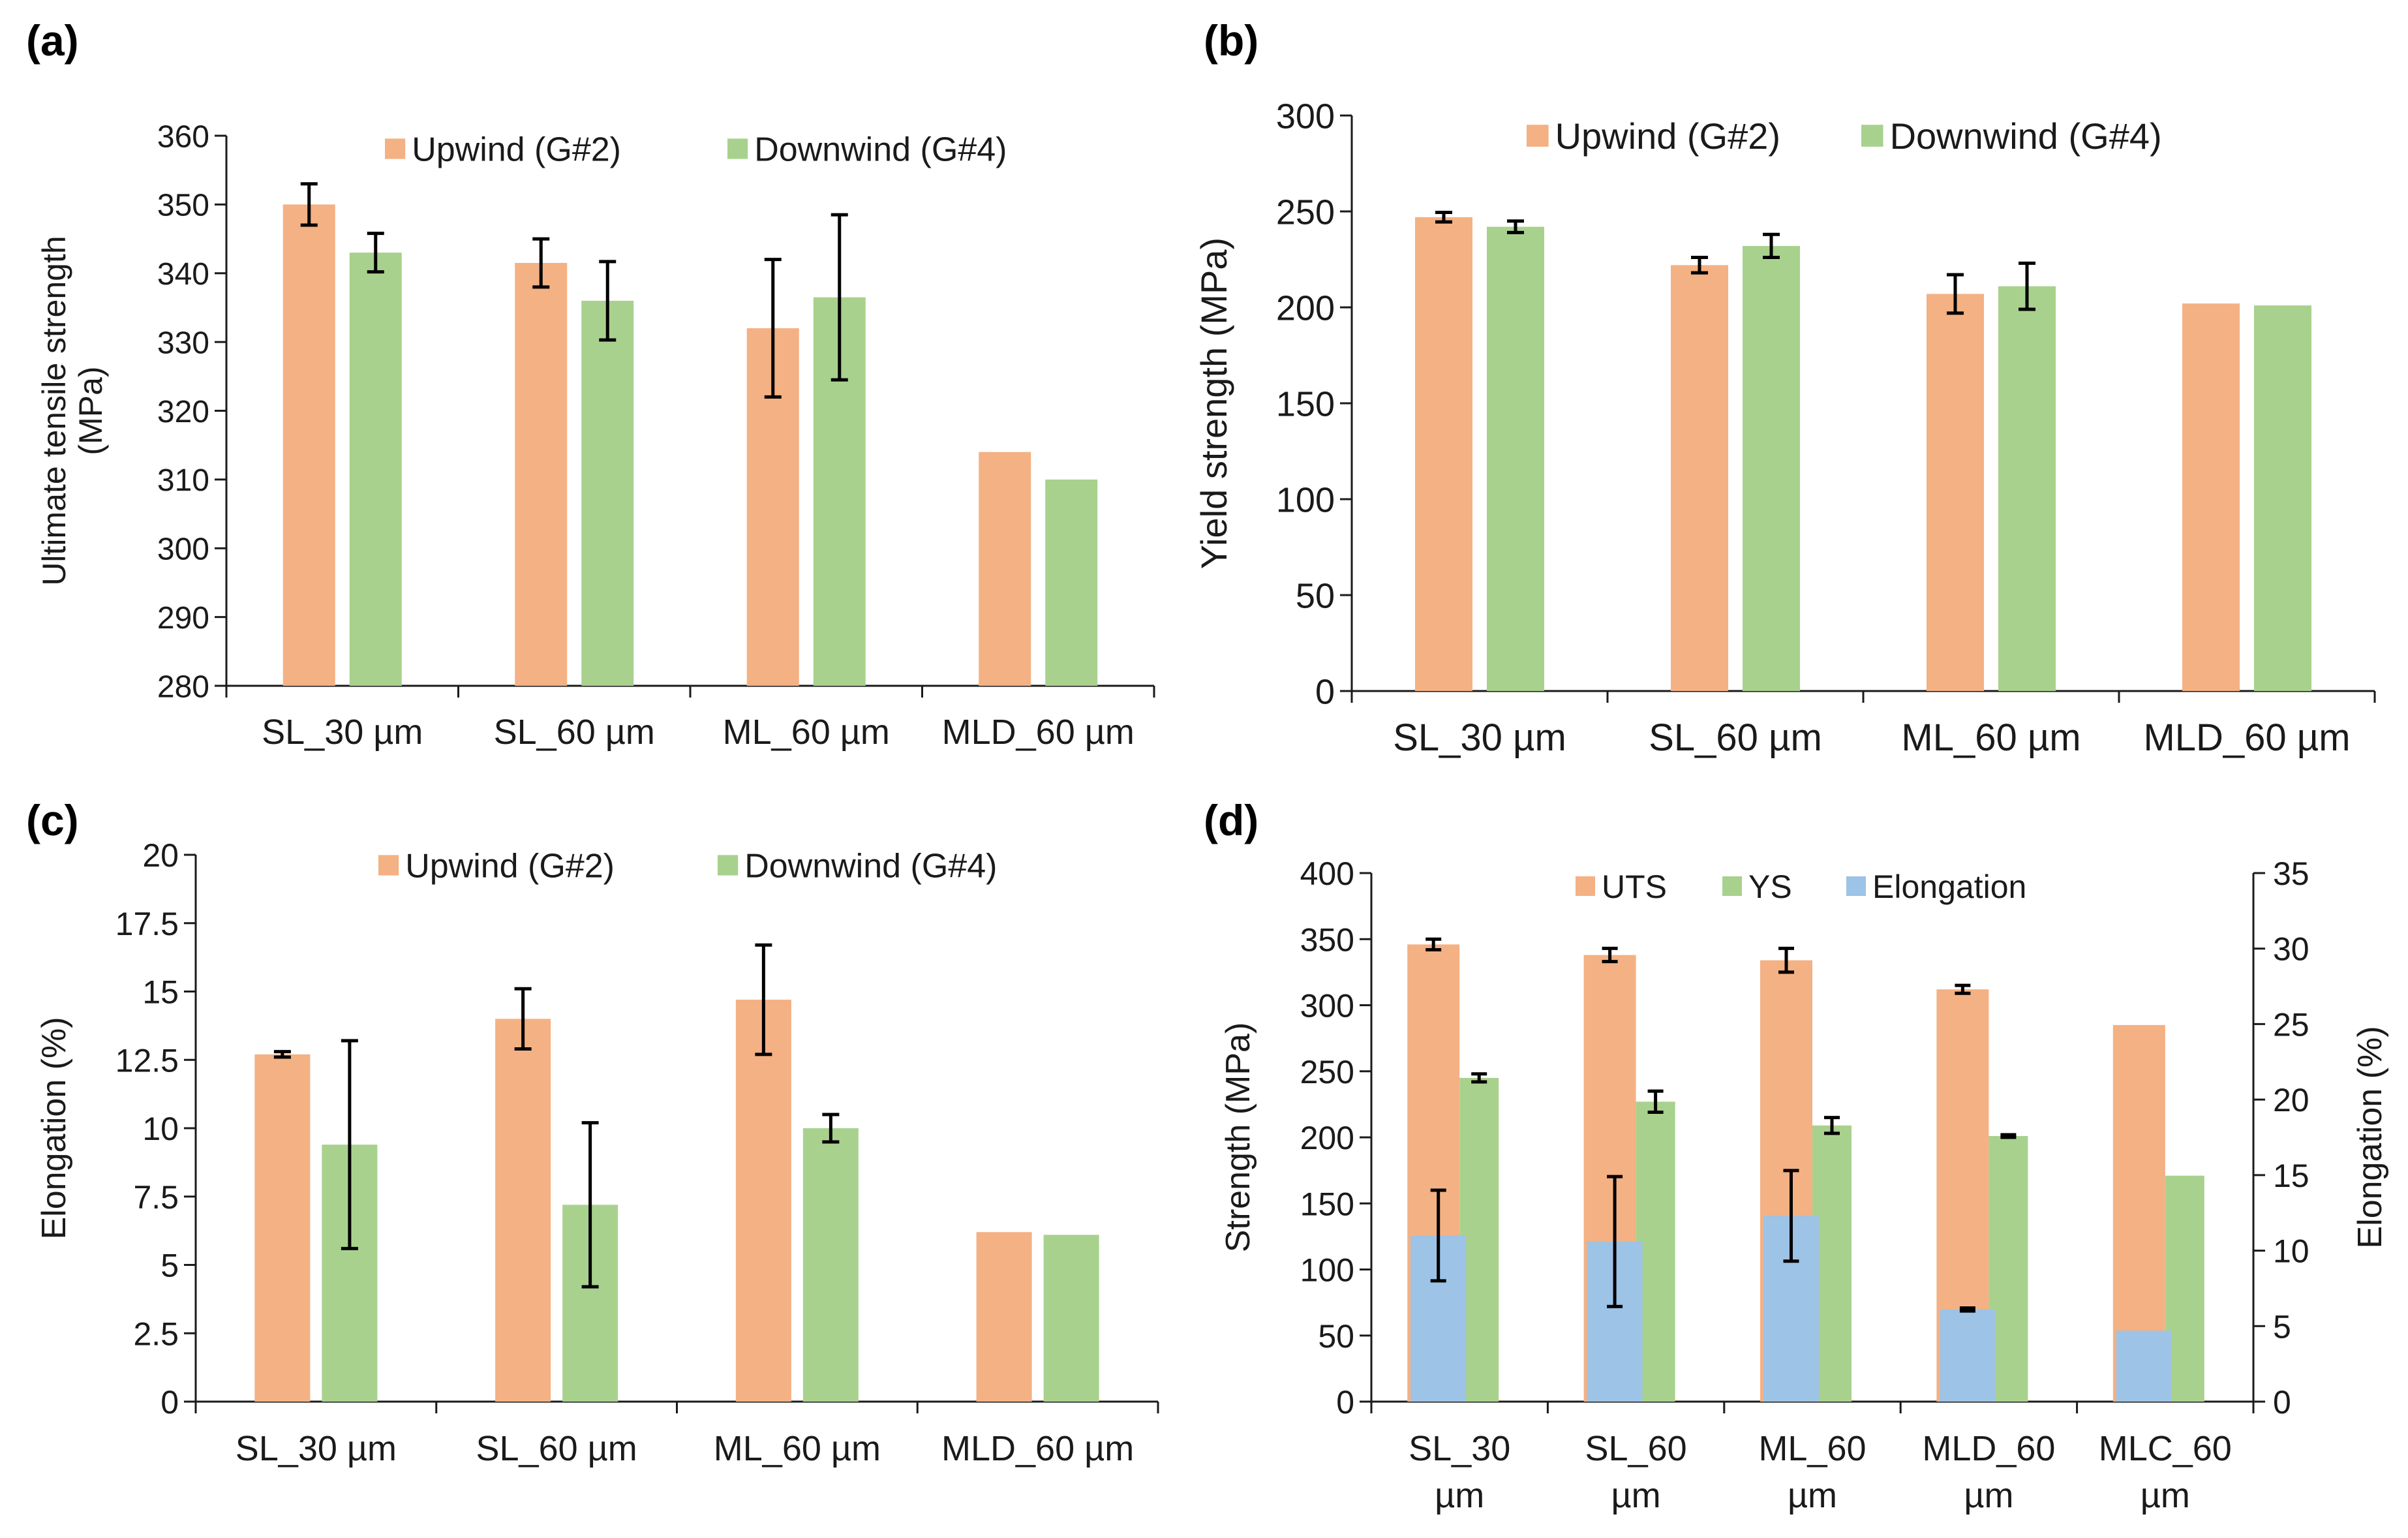 The image size is (2408, 1538). Describe the element at coordinates (183, 412) in the screenshot. I see `y-tick-label: 320` at that location.